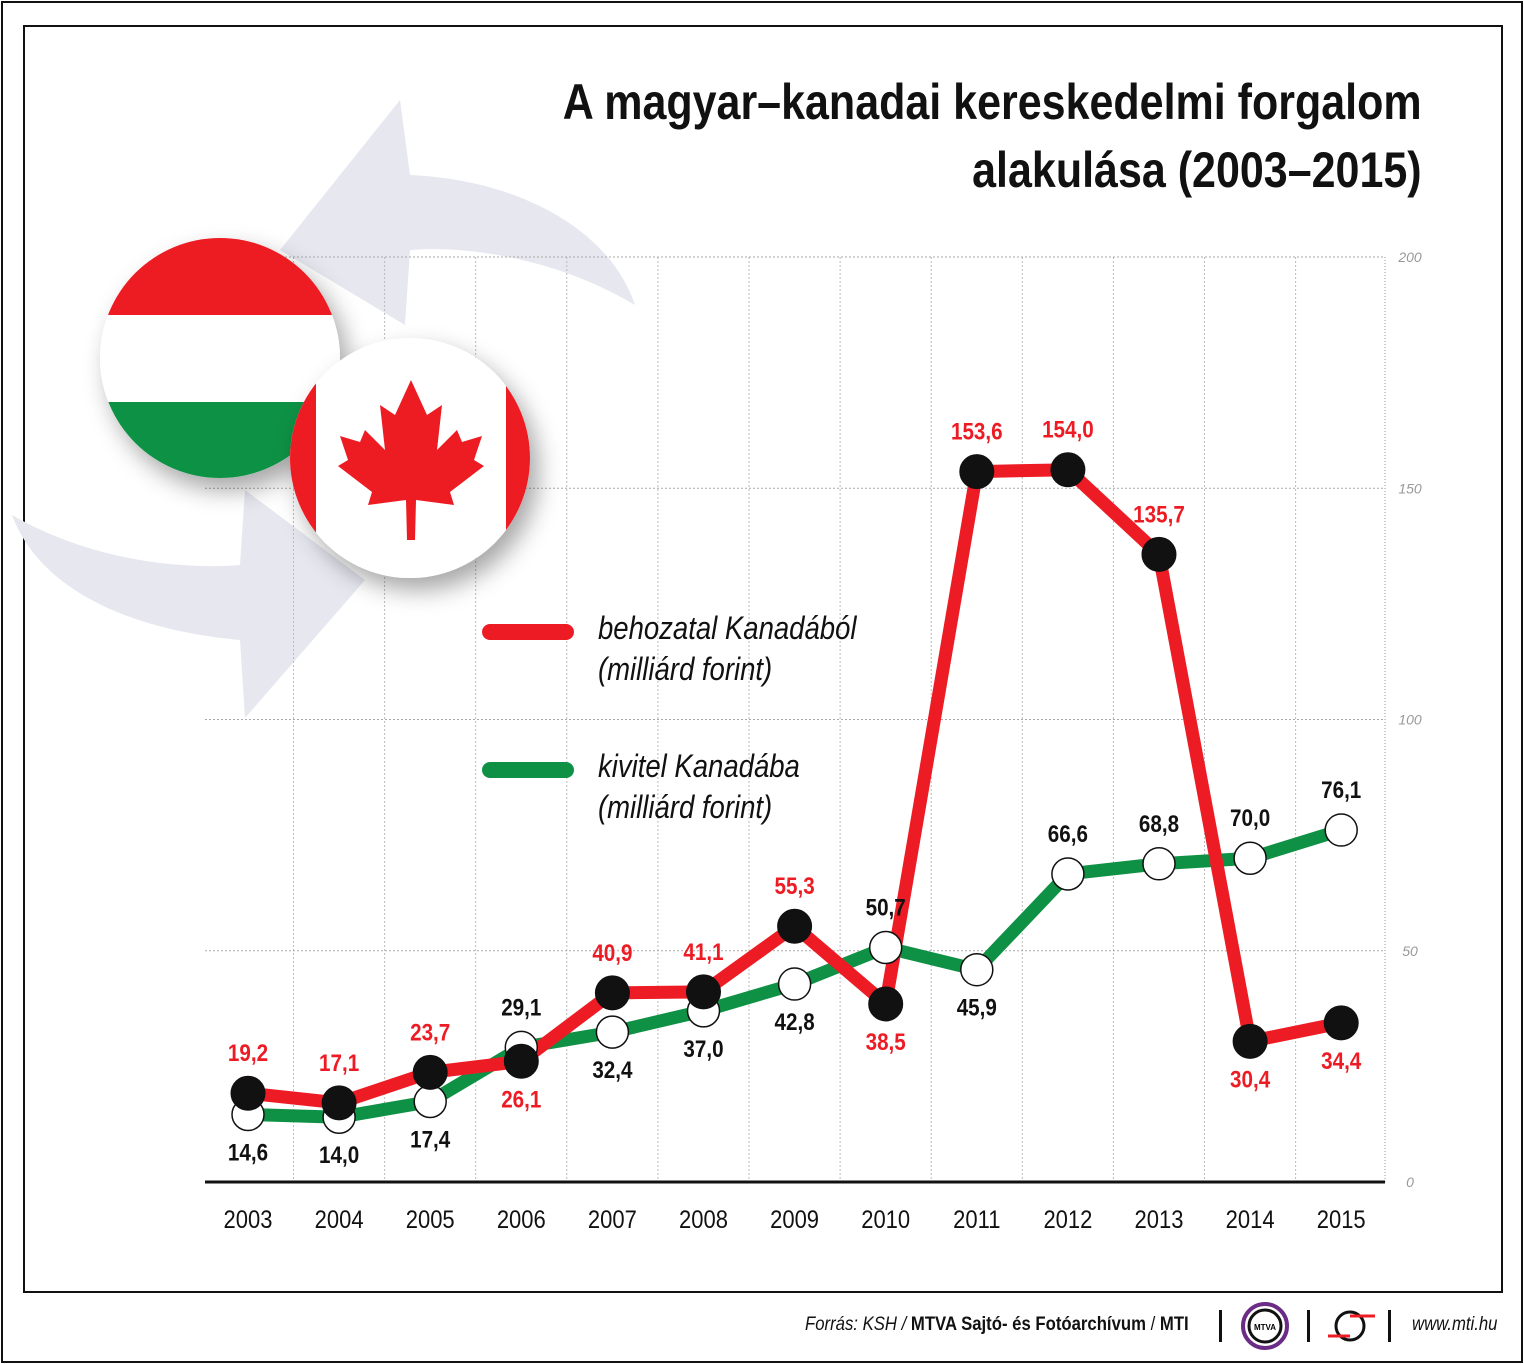  What do you see at coordinates (612, 1220) in the screenshot?
I see `x-tick-label: 2007` at bounding box center [612, 1220].